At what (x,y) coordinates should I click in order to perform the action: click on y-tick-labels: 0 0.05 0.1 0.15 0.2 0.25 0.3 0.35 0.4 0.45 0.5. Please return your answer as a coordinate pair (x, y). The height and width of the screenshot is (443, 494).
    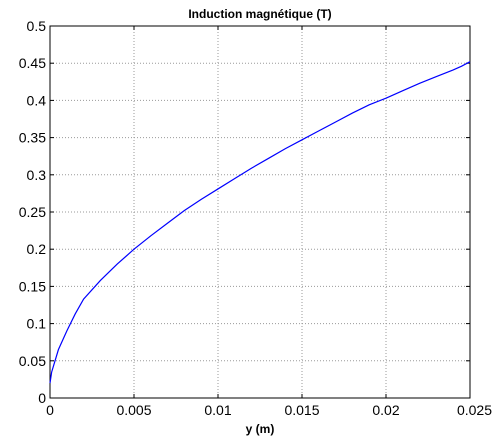
    Looking at the image, I should click on (32, 212).